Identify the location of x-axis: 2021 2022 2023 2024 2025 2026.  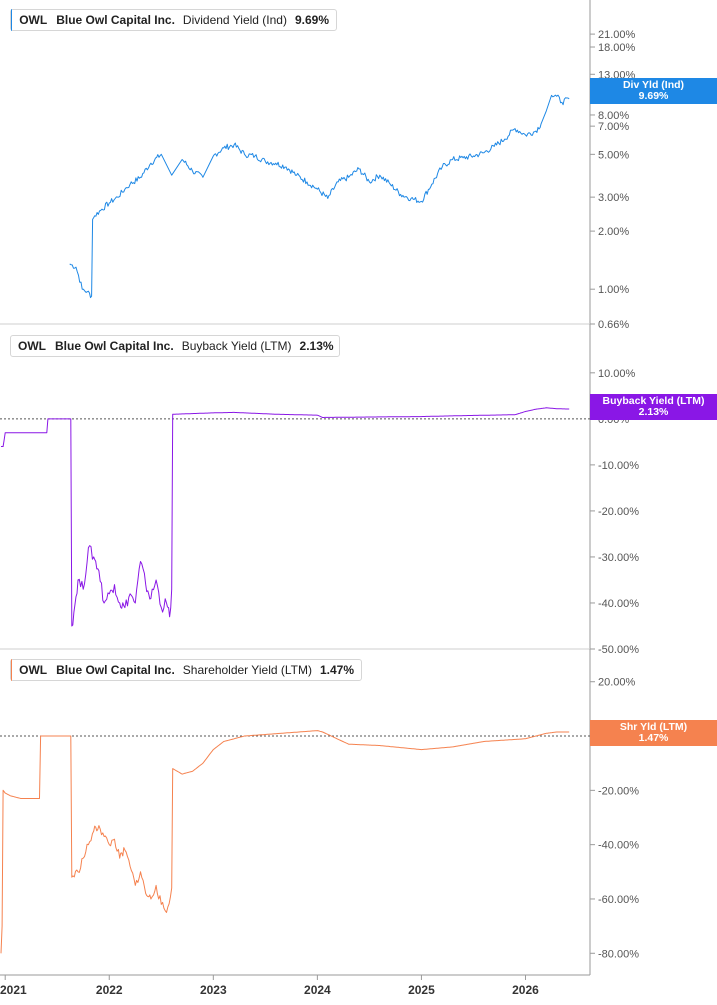
(295, 985).